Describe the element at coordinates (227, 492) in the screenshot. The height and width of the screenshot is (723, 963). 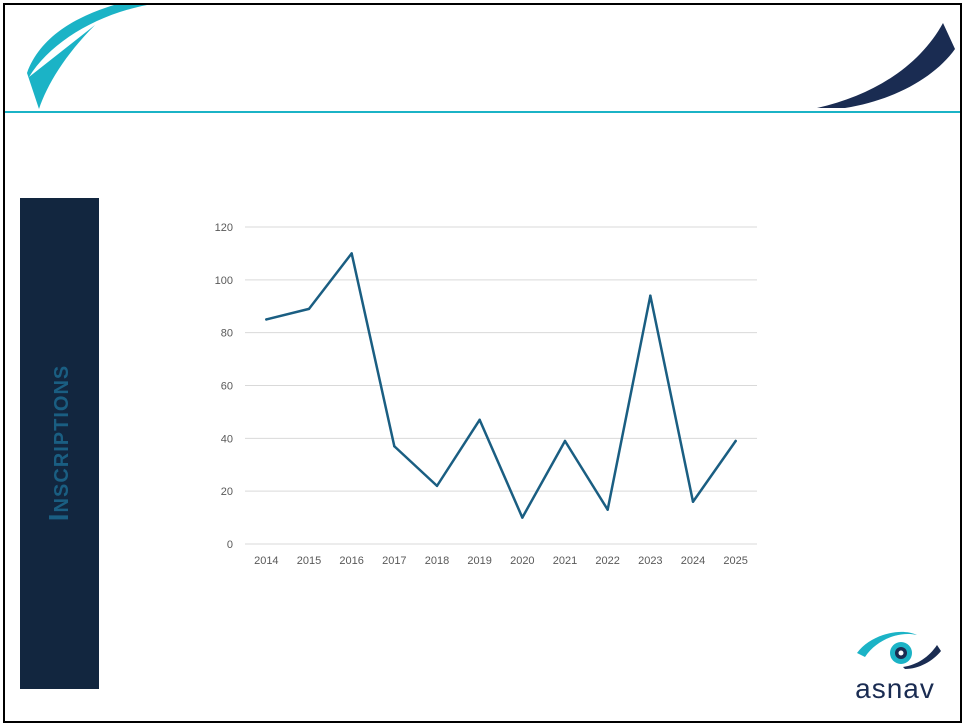
I see `y-tick-label: 20` at that location.